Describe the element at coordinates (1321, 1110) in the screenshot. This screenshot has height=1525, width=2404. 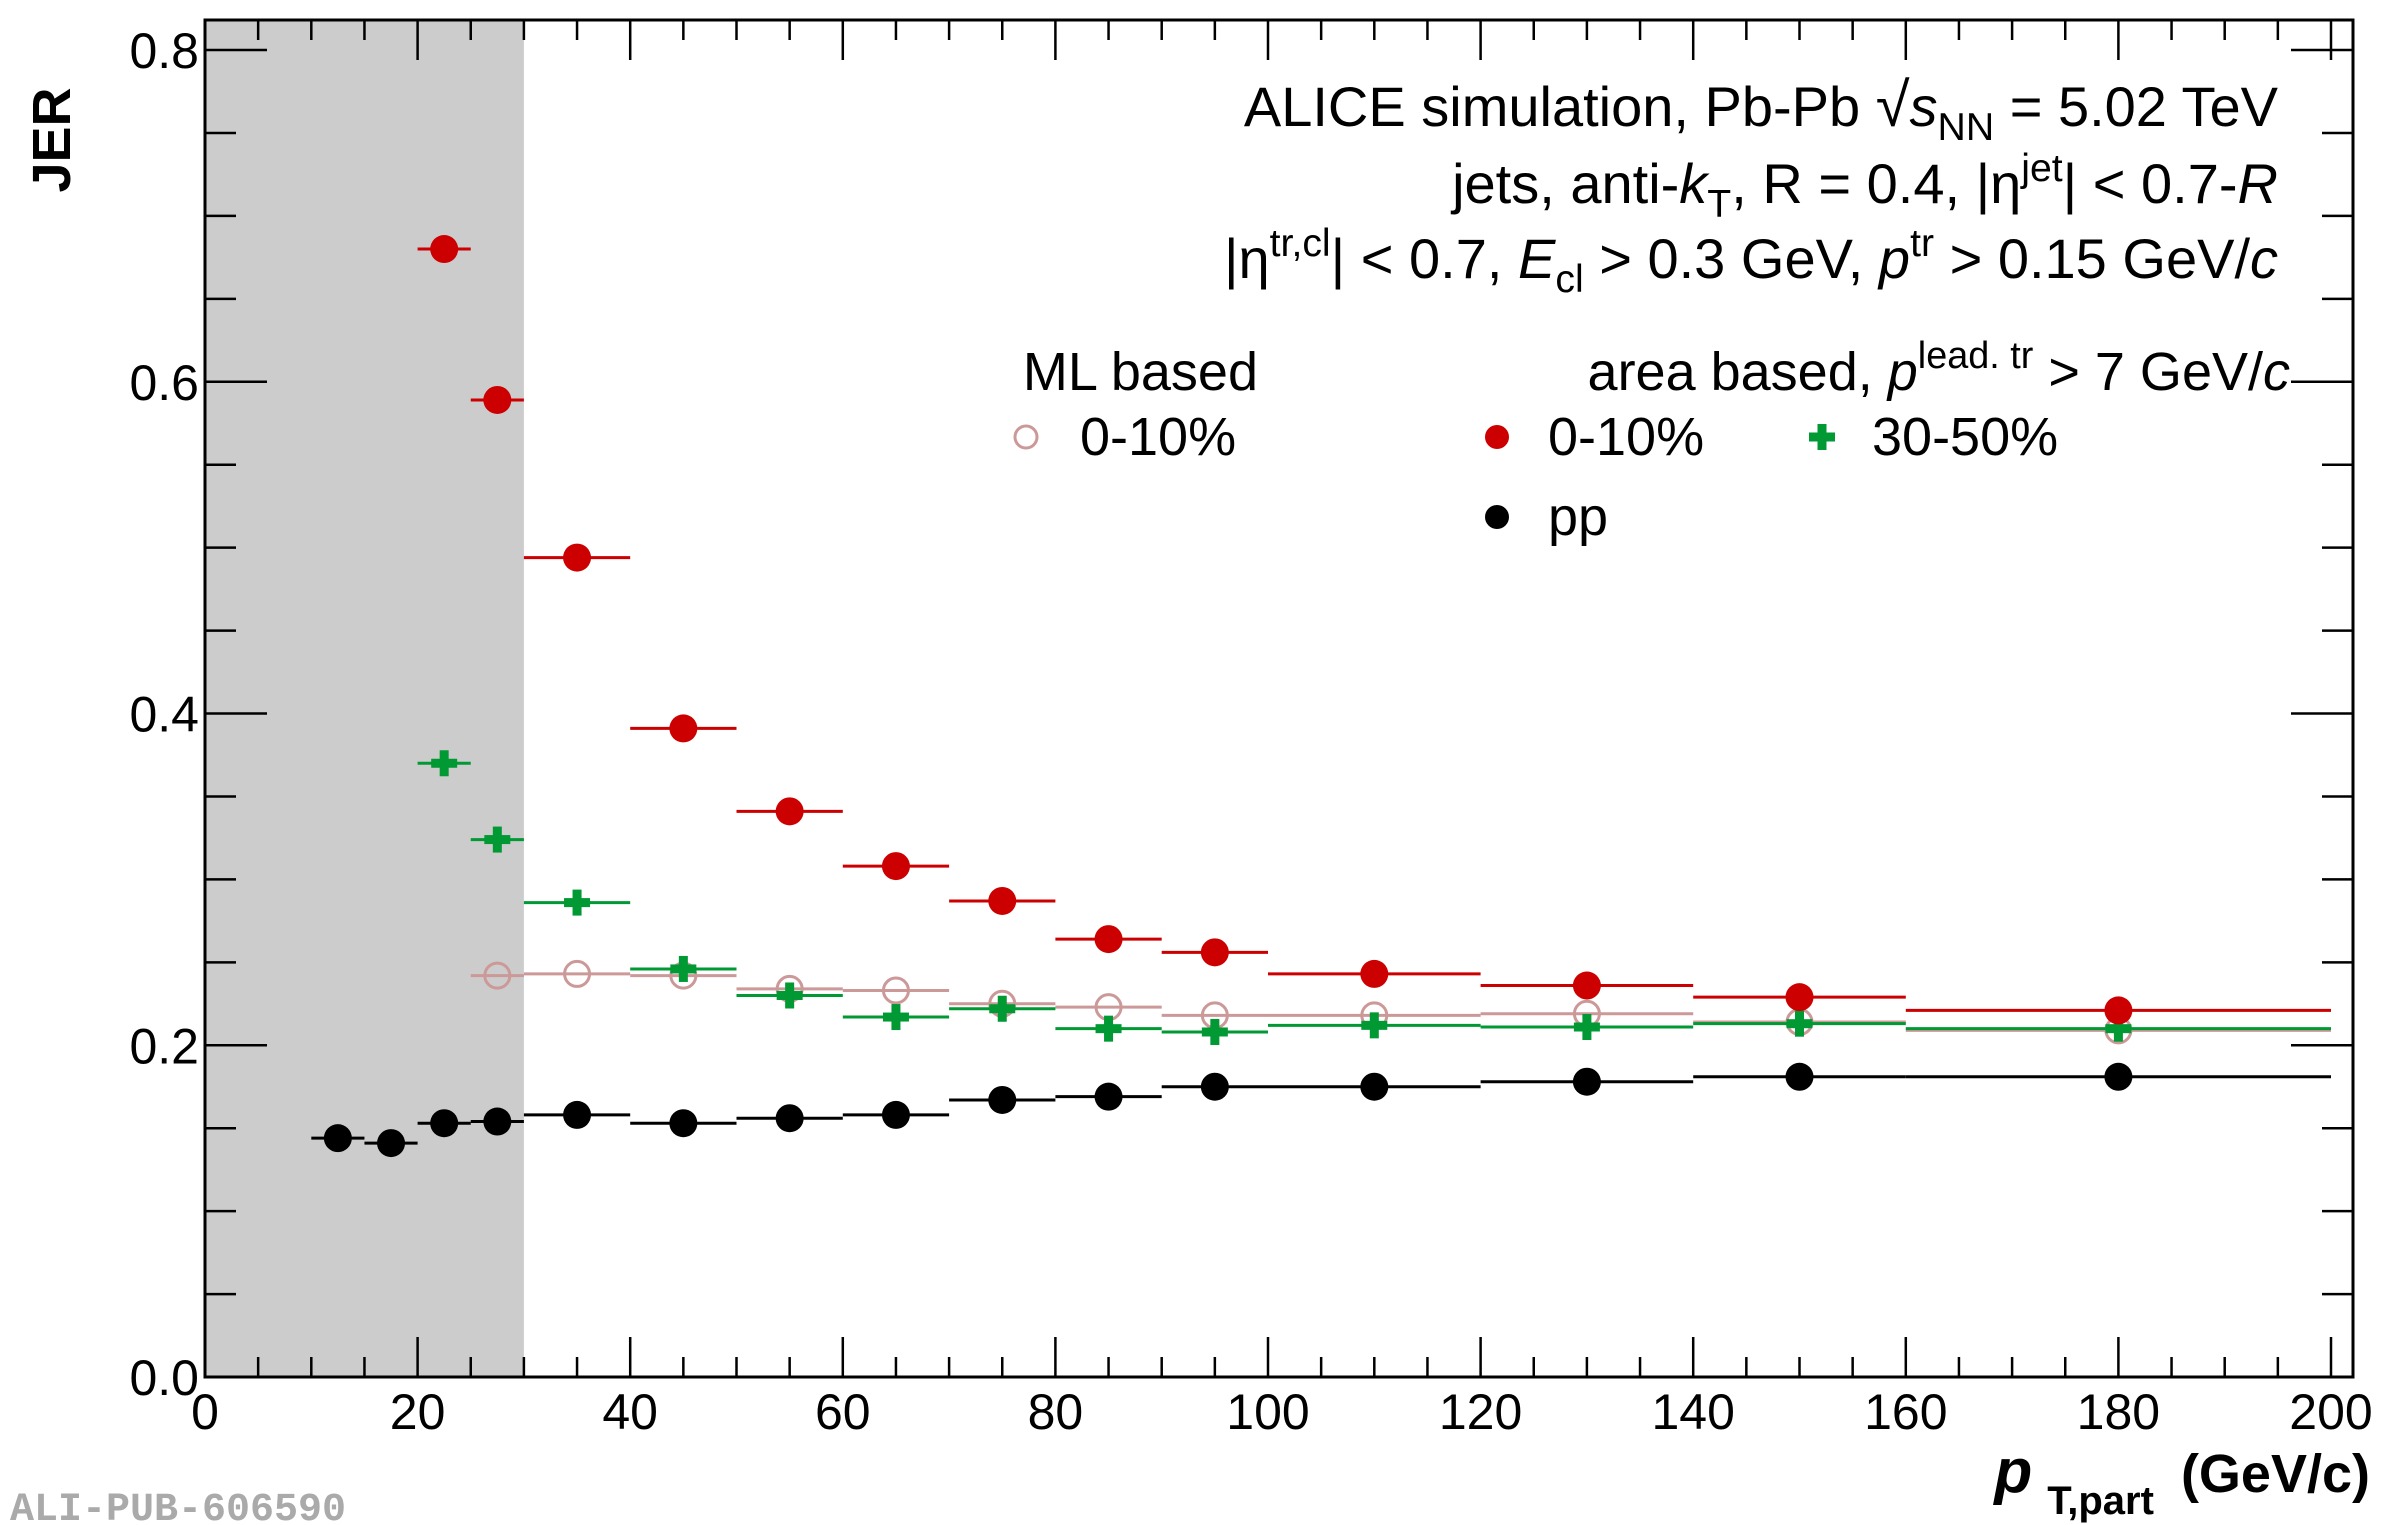
I see `series-pp` at that location.